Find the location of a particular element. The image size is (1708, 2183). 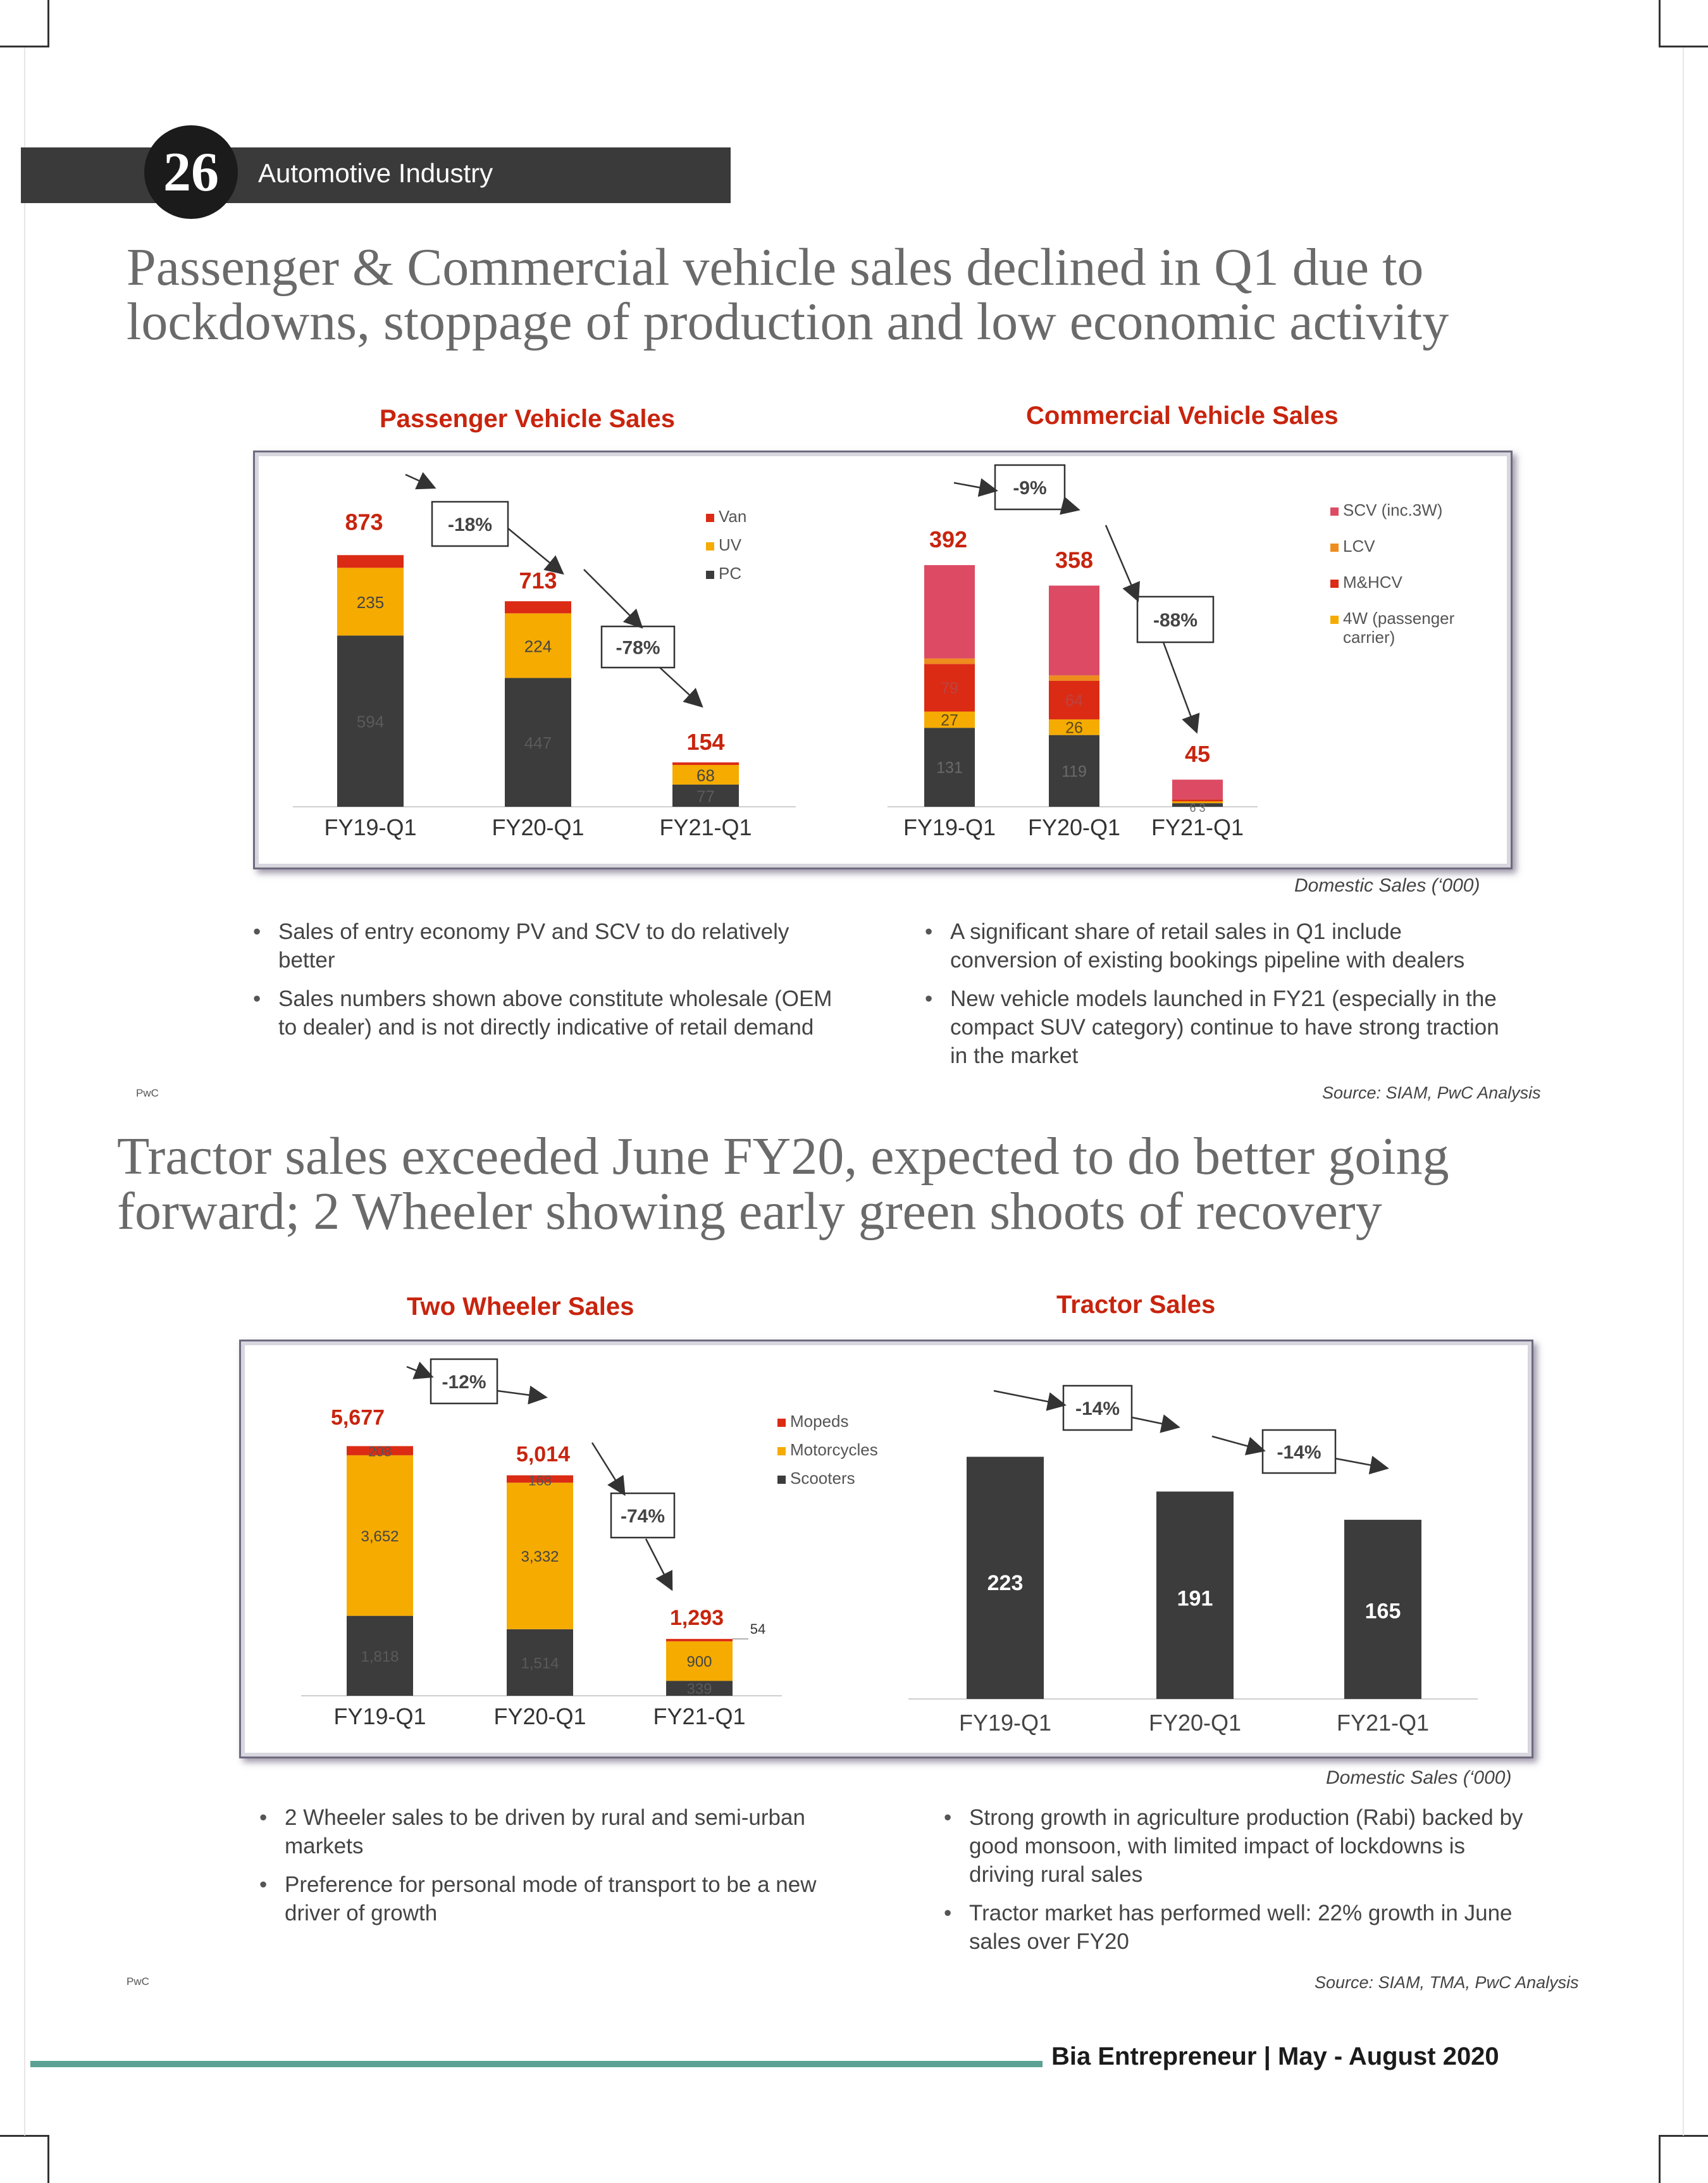

data-label: 191 is located at coordinates (1195, 1599).